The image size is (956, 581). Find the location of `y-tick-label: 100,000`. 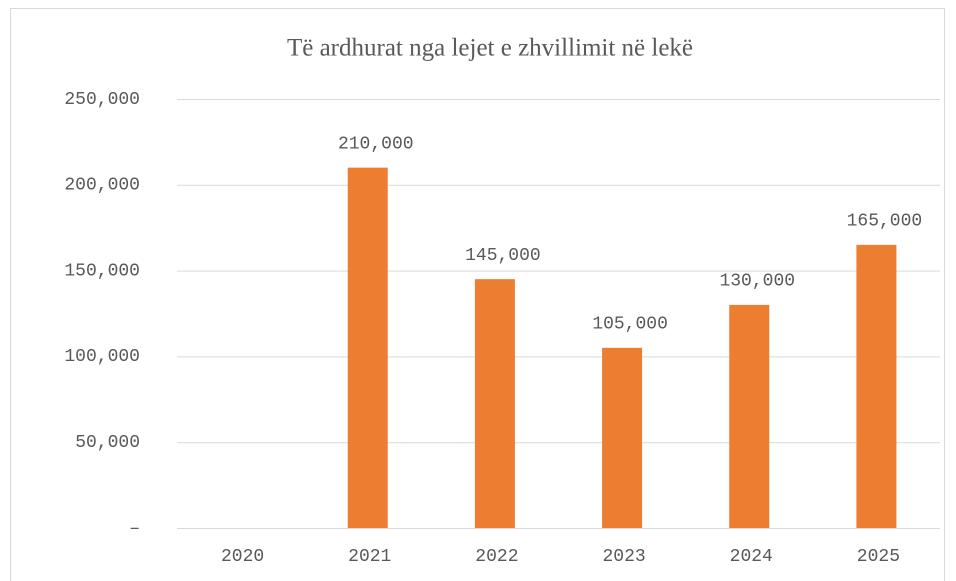

y-tick-label: 100,000 is located at coordinates (102, 357).